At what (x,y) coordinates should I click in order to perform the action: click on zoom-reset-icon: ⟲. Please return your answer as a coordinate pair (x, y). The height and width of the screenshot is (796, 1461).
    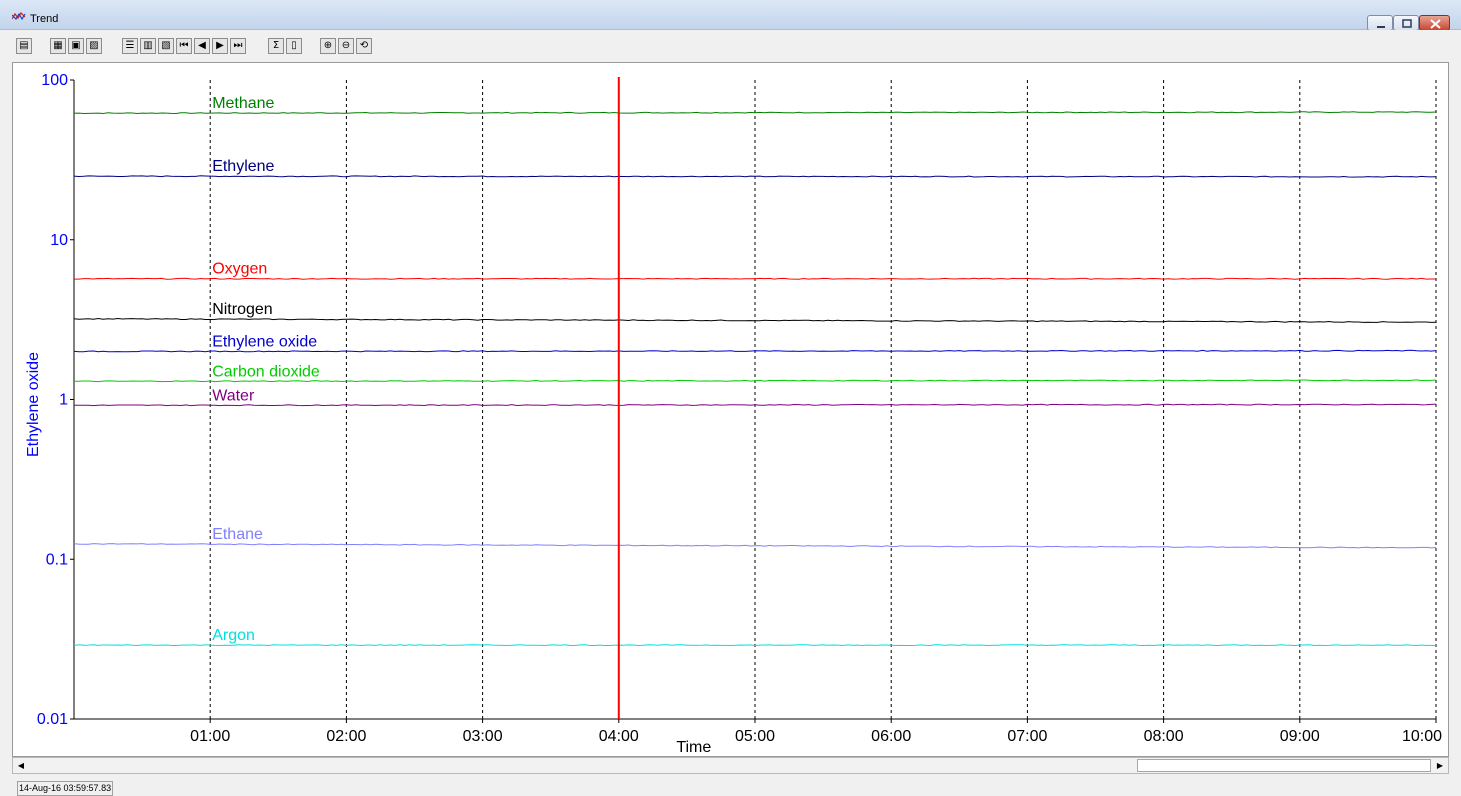
    Looking at the image, I should click on (364, 46).